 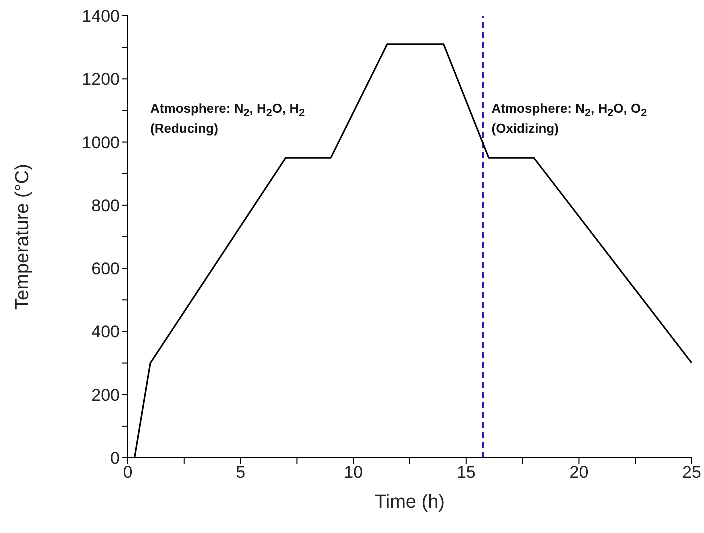 What do you see at coordinates (184, 129) in the screenshot?
I see `annotation: (Reducing)` at bounding box center [184, 129].